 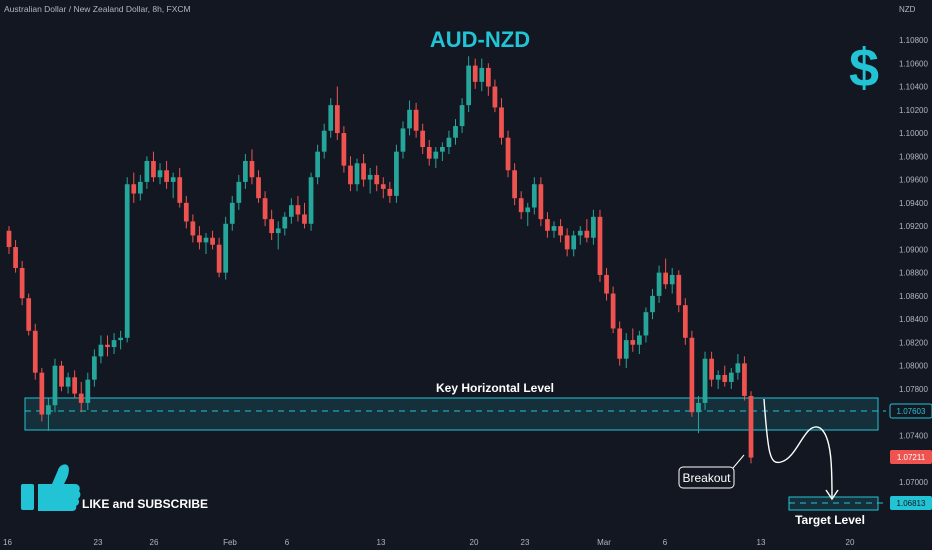 I want to click on x-tick-label: 13, so click(x=761, y=542).